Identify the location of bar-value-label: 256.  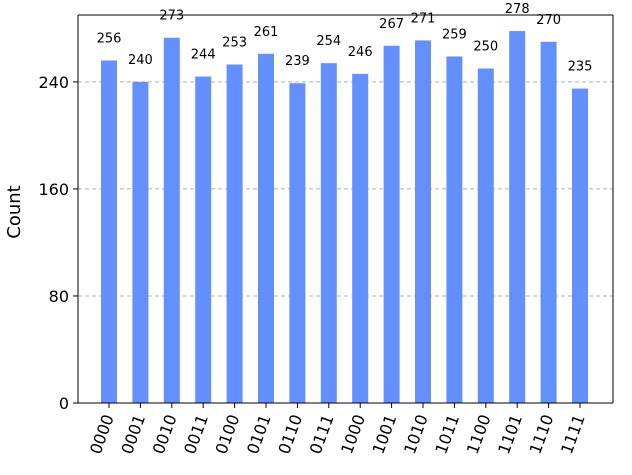
(109, 38).